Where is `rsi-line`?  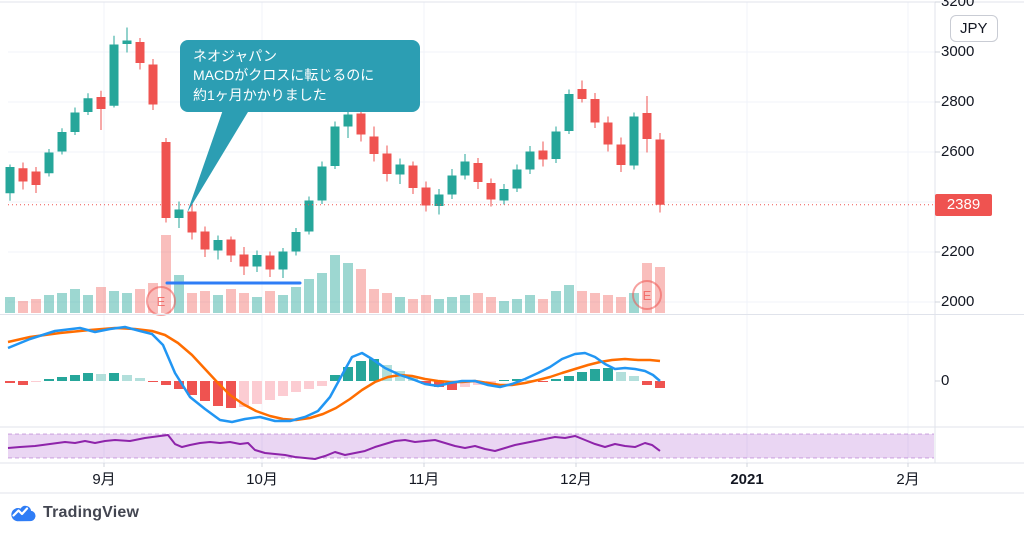 rsi-line is located at coordinates (334, 447).